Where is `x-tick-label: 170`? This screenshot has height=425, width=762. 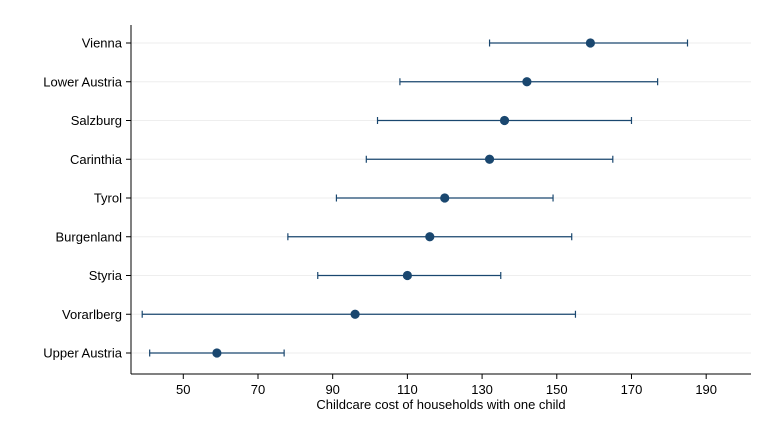
x-tick-label: 170 is located at coordinates (632, 389).